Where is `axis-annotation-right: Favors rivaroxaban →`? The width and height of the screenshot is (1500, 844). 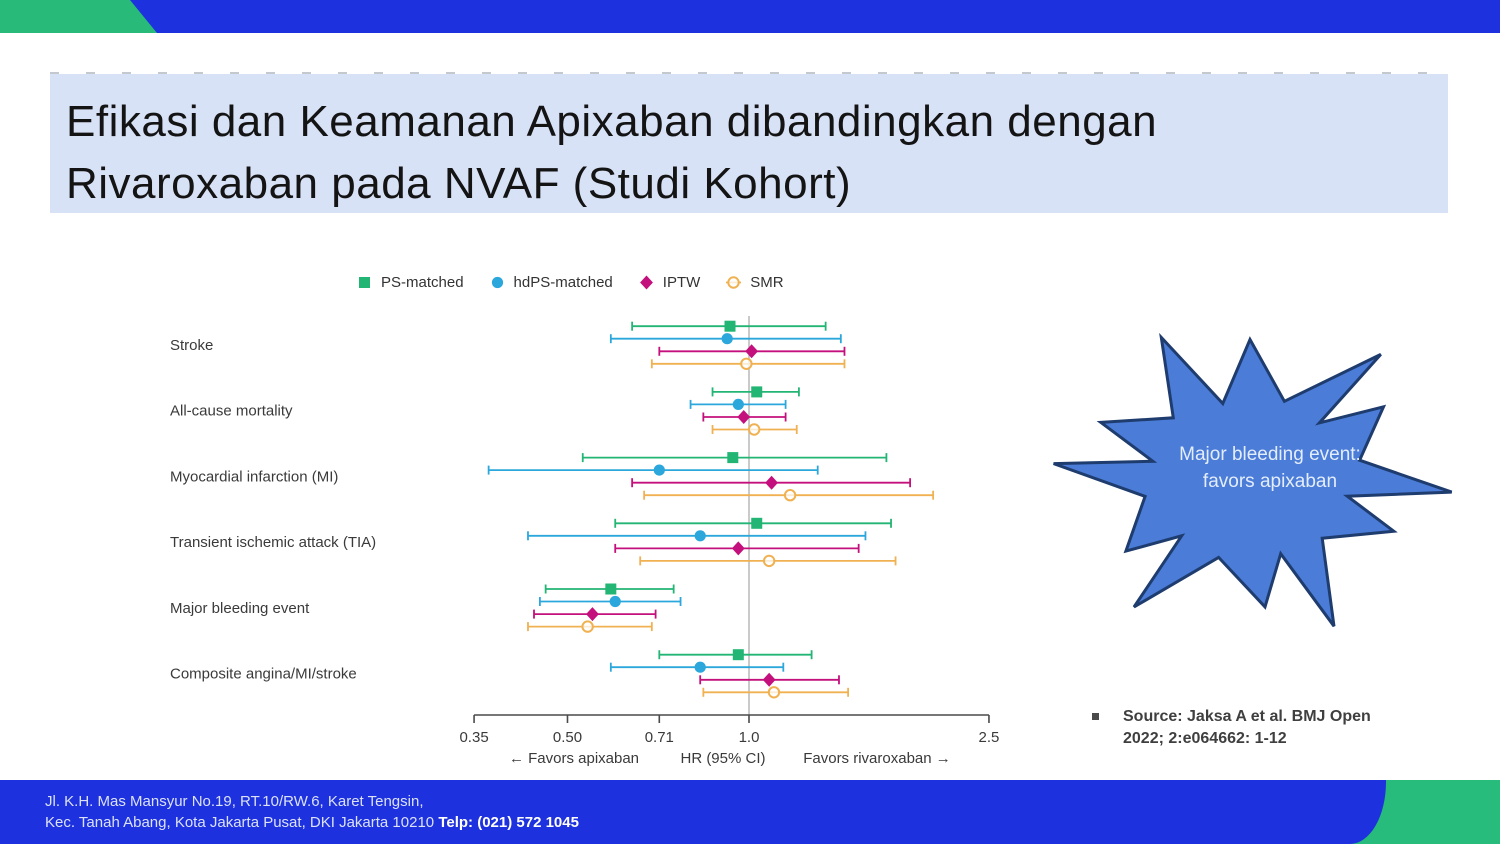
axis-annotation-right: Favors rivaroxaban → is located at coordinates (877, 758).